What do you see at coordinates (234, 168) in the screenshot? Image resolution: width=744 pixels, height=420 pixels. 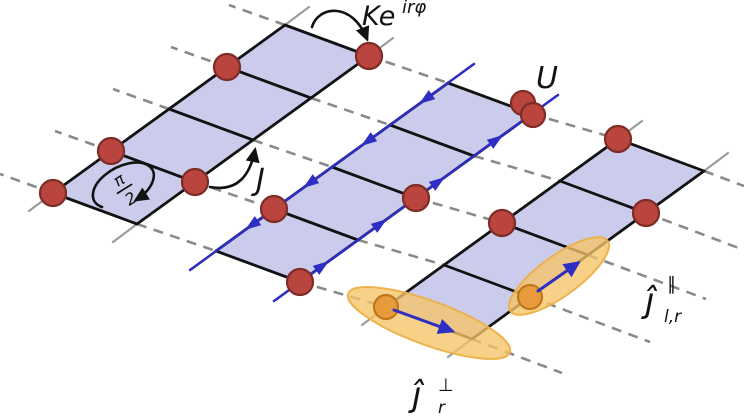 I see `leg-hopping-arrow` at bounding box center [234, 168].